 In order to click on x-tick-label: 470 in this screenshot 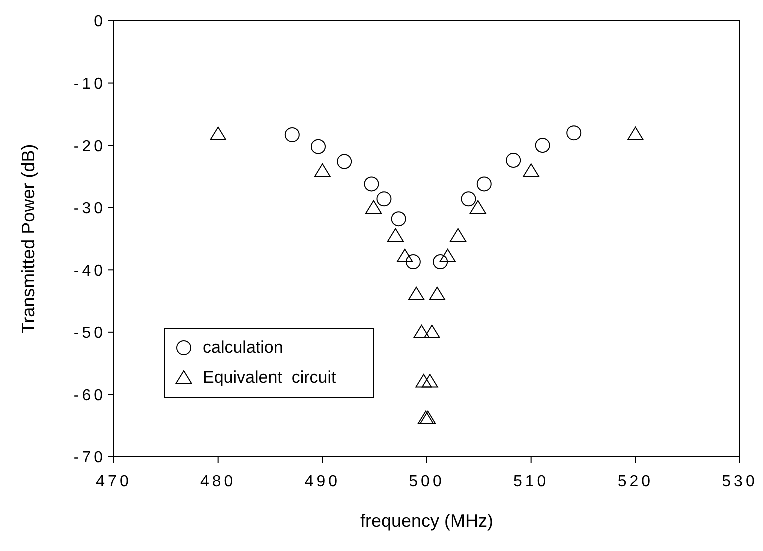, I will do `click(114, 481)`.